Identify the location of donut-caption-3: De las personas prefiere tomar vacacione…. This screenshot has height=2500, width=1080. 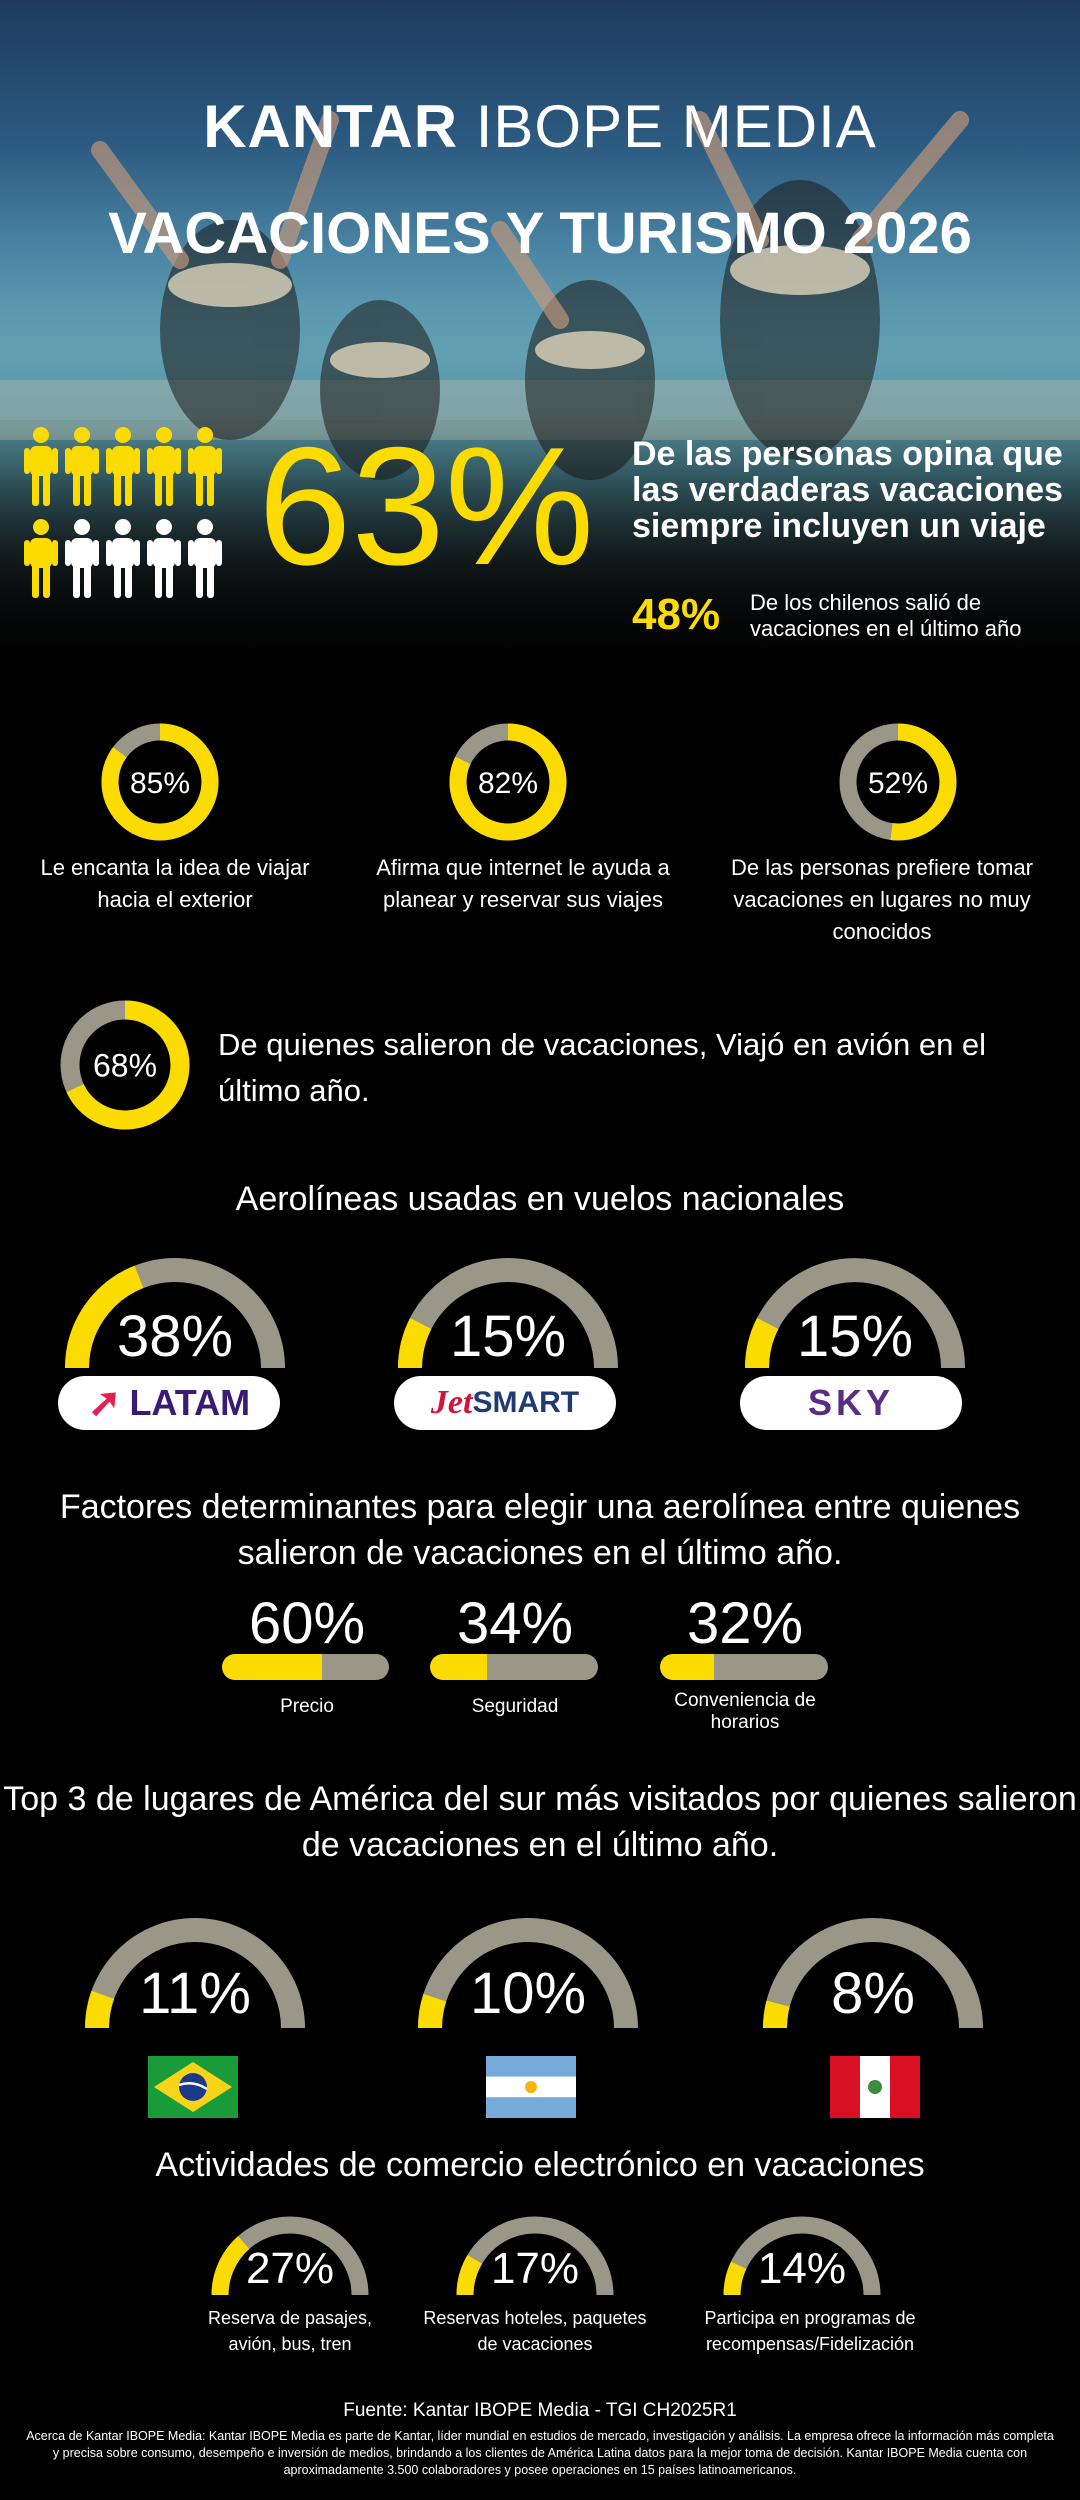
(882, 899).